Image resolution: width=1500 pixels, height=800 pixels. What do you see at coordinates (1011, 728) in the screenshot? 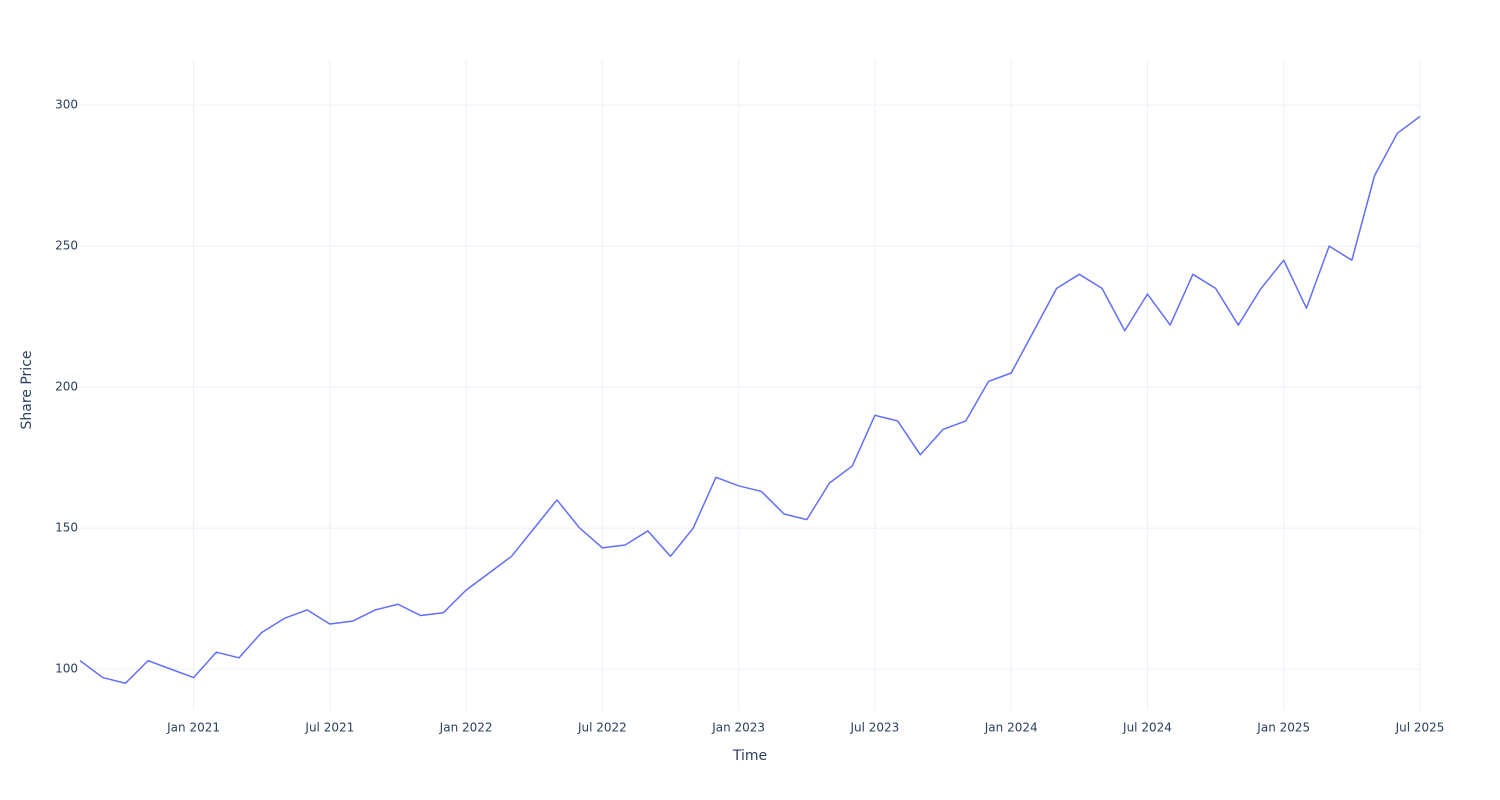
I see `x-tick-label: Jan 2024` at bounding box center [1011, 728].